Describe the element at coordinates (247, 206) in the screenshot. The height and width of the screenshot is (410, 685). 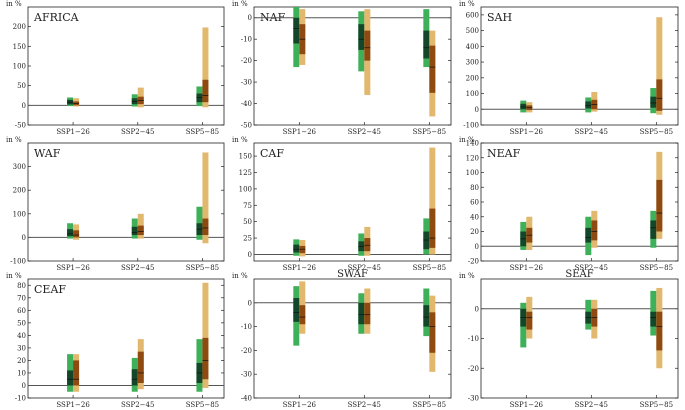
I see `y-tick-label: 75` at that location.